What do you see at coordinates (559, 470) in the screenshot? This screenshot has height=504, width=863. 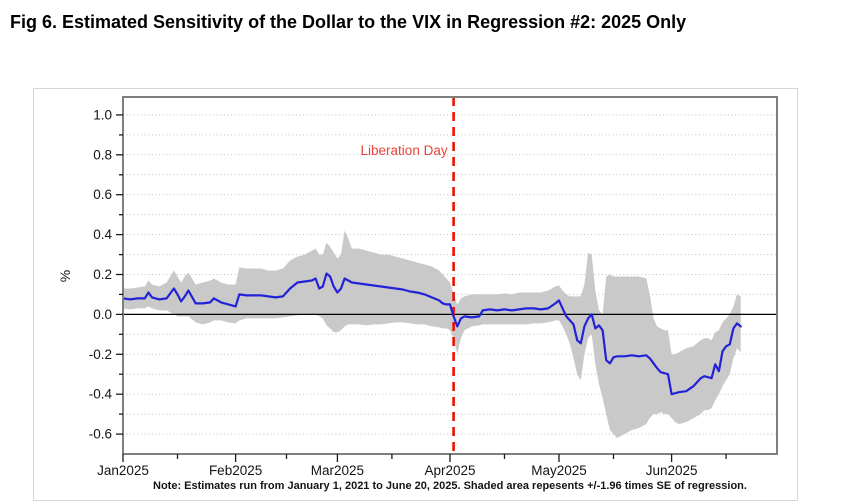 I see `x-tick-label: May2025` at bounding box center [559, 470].